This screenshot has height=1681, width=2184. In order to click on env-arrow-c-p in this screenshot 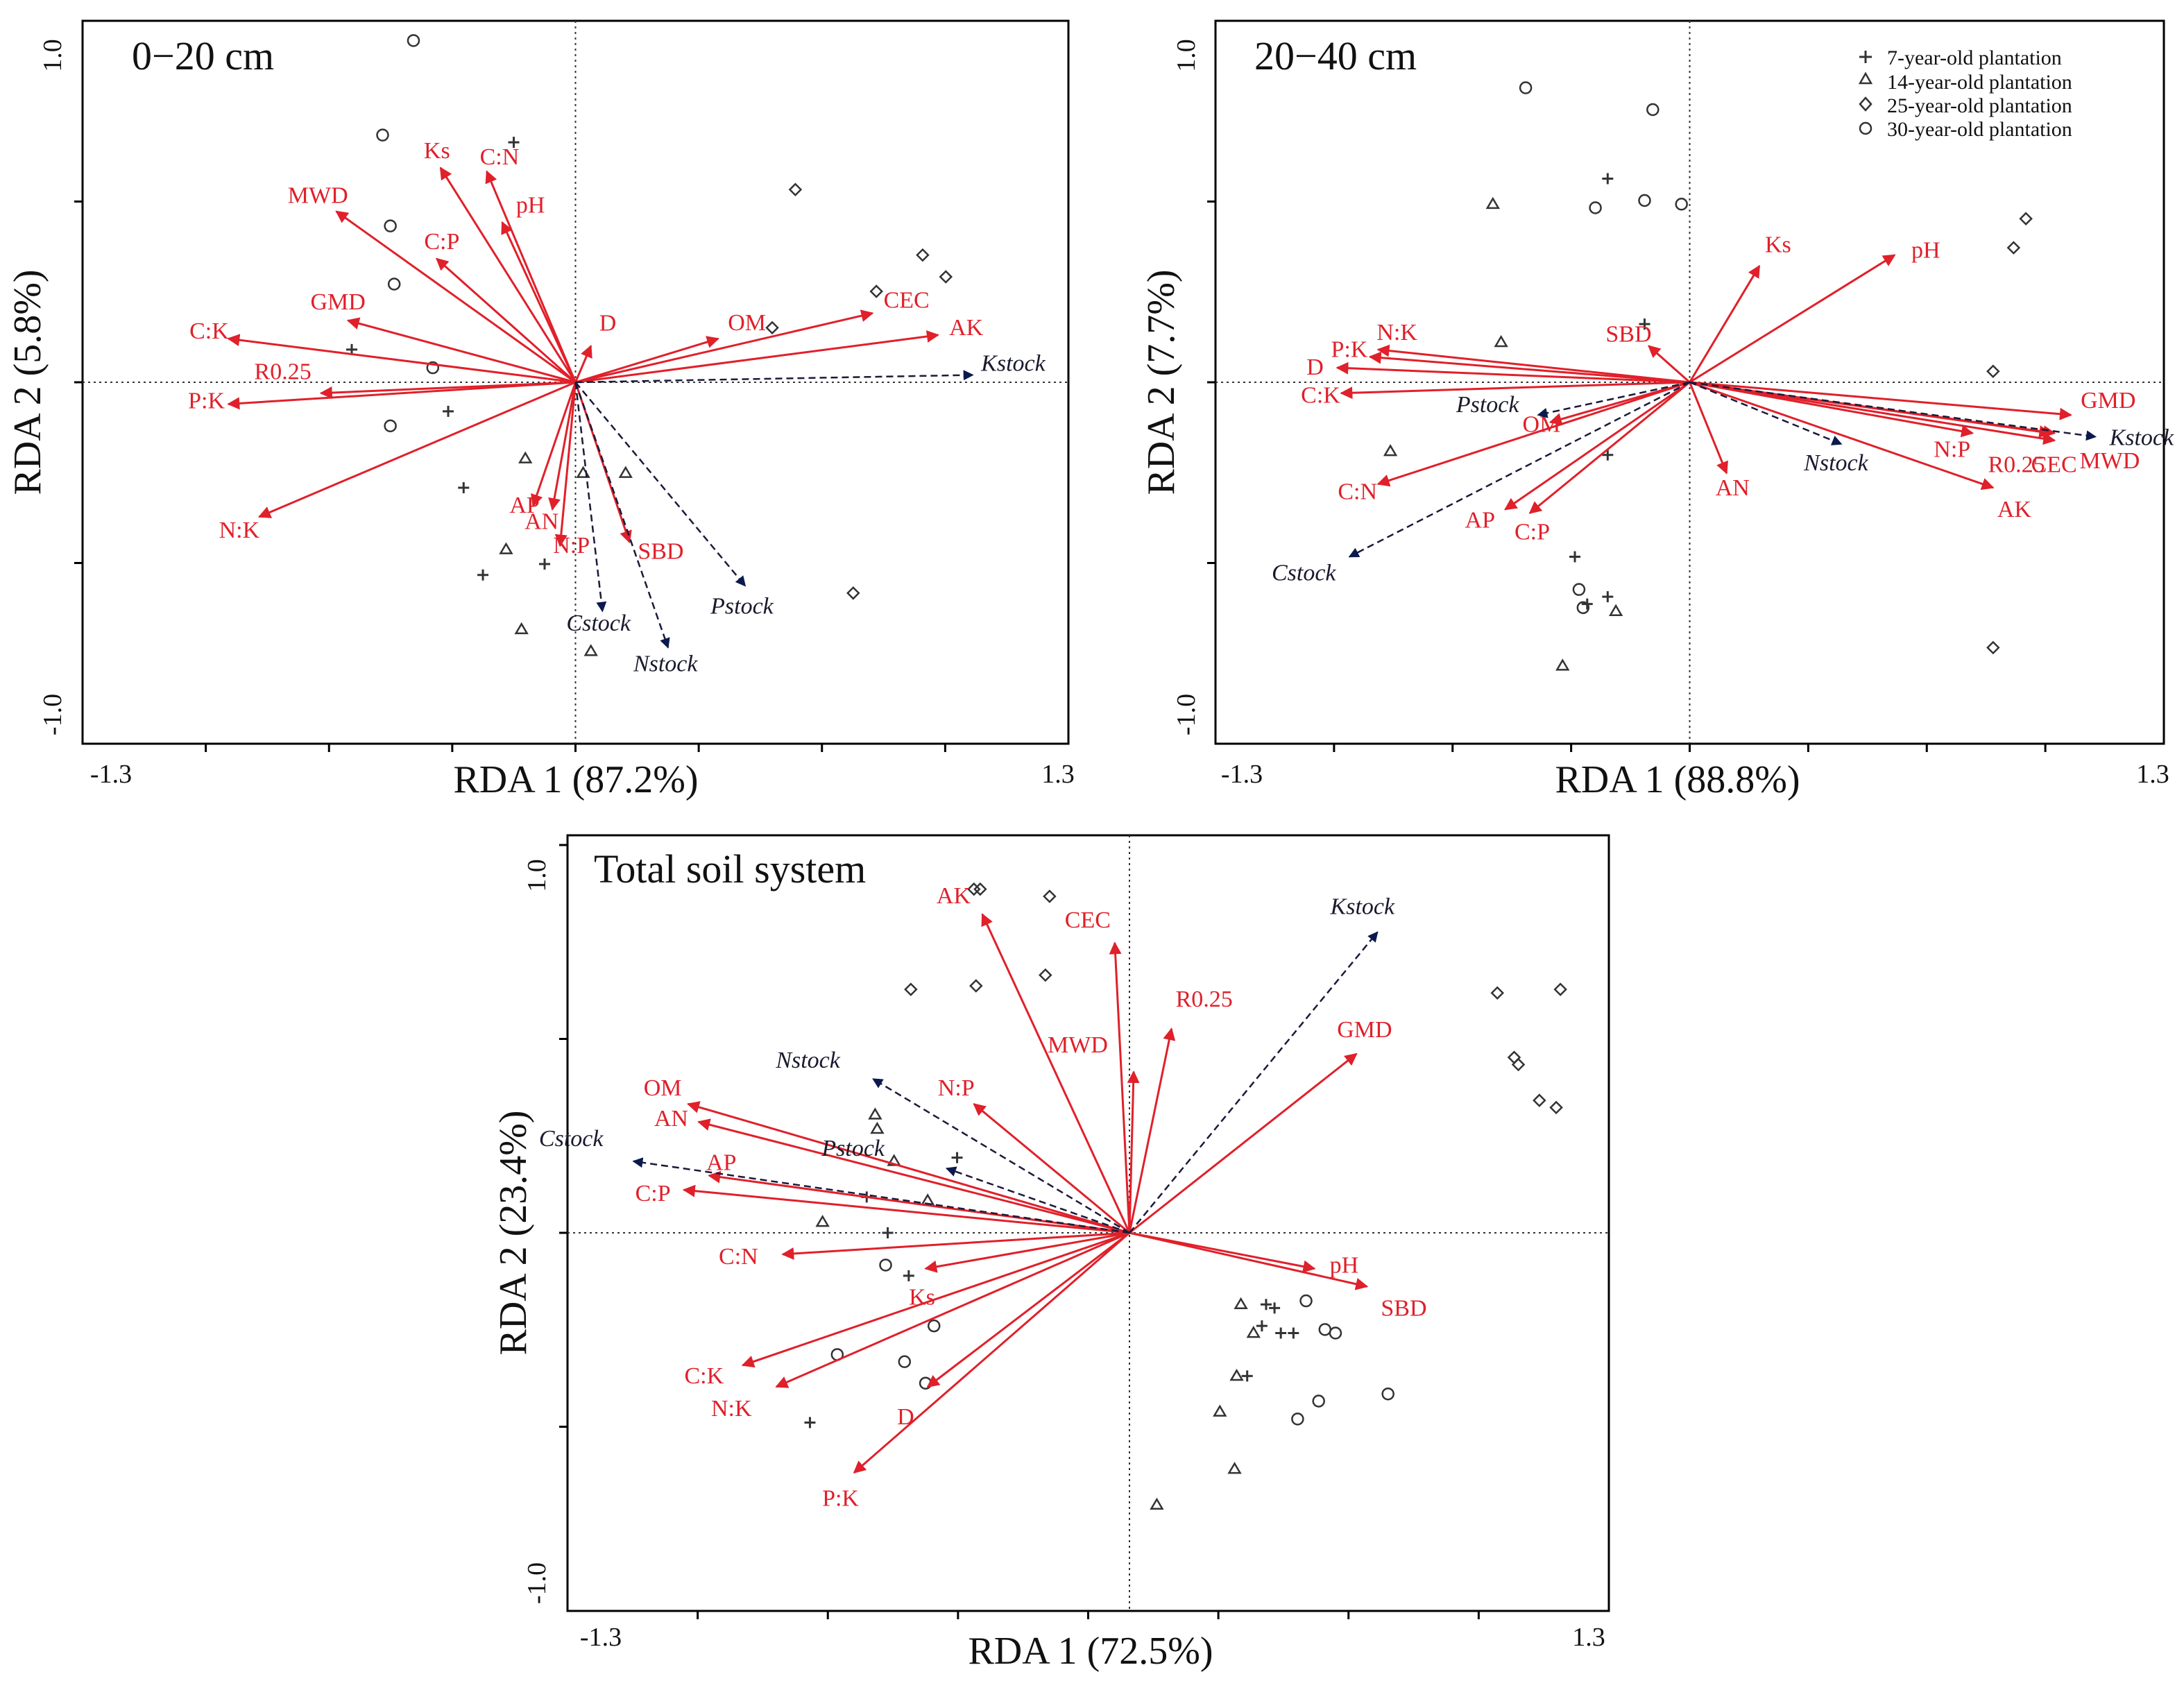, I will do `click(506, 320)`.